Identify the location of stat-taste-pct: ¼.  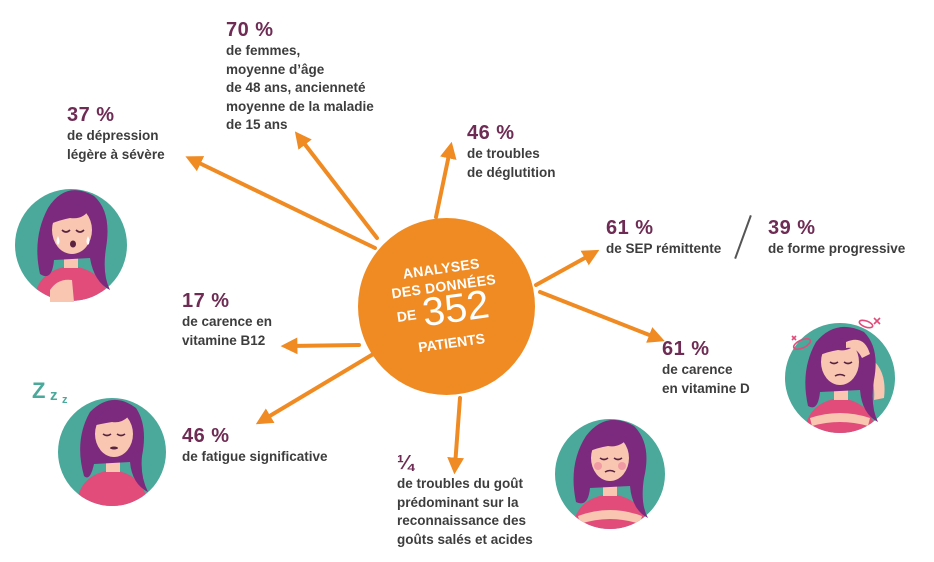
(406, 463).